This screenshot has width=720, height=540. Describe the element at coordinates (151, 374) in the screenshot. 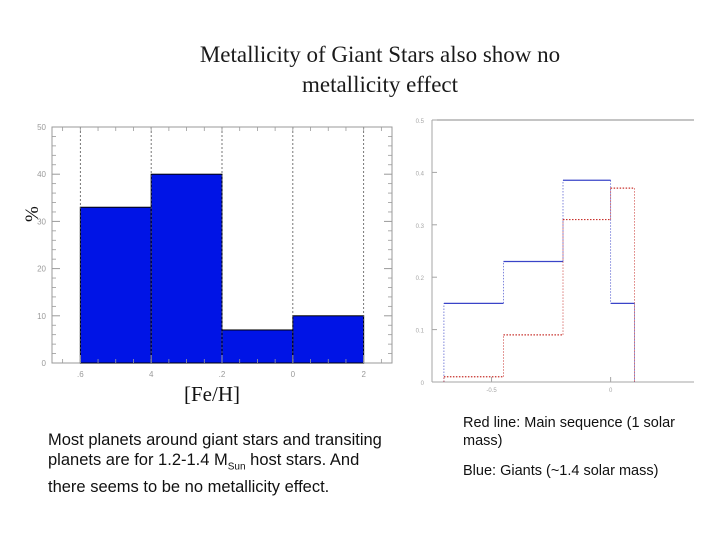

I see `x-tick-label: 4` at that location.